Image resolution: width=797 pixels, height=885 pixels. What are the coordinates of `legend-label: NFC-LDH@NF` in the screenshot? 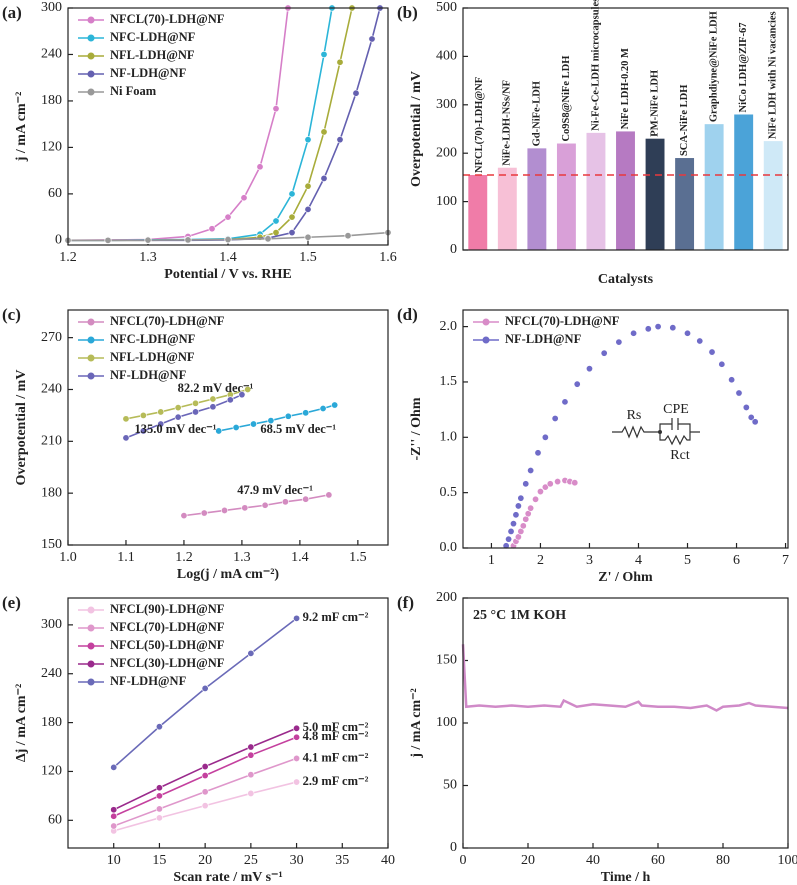 It's located at (153, 339).